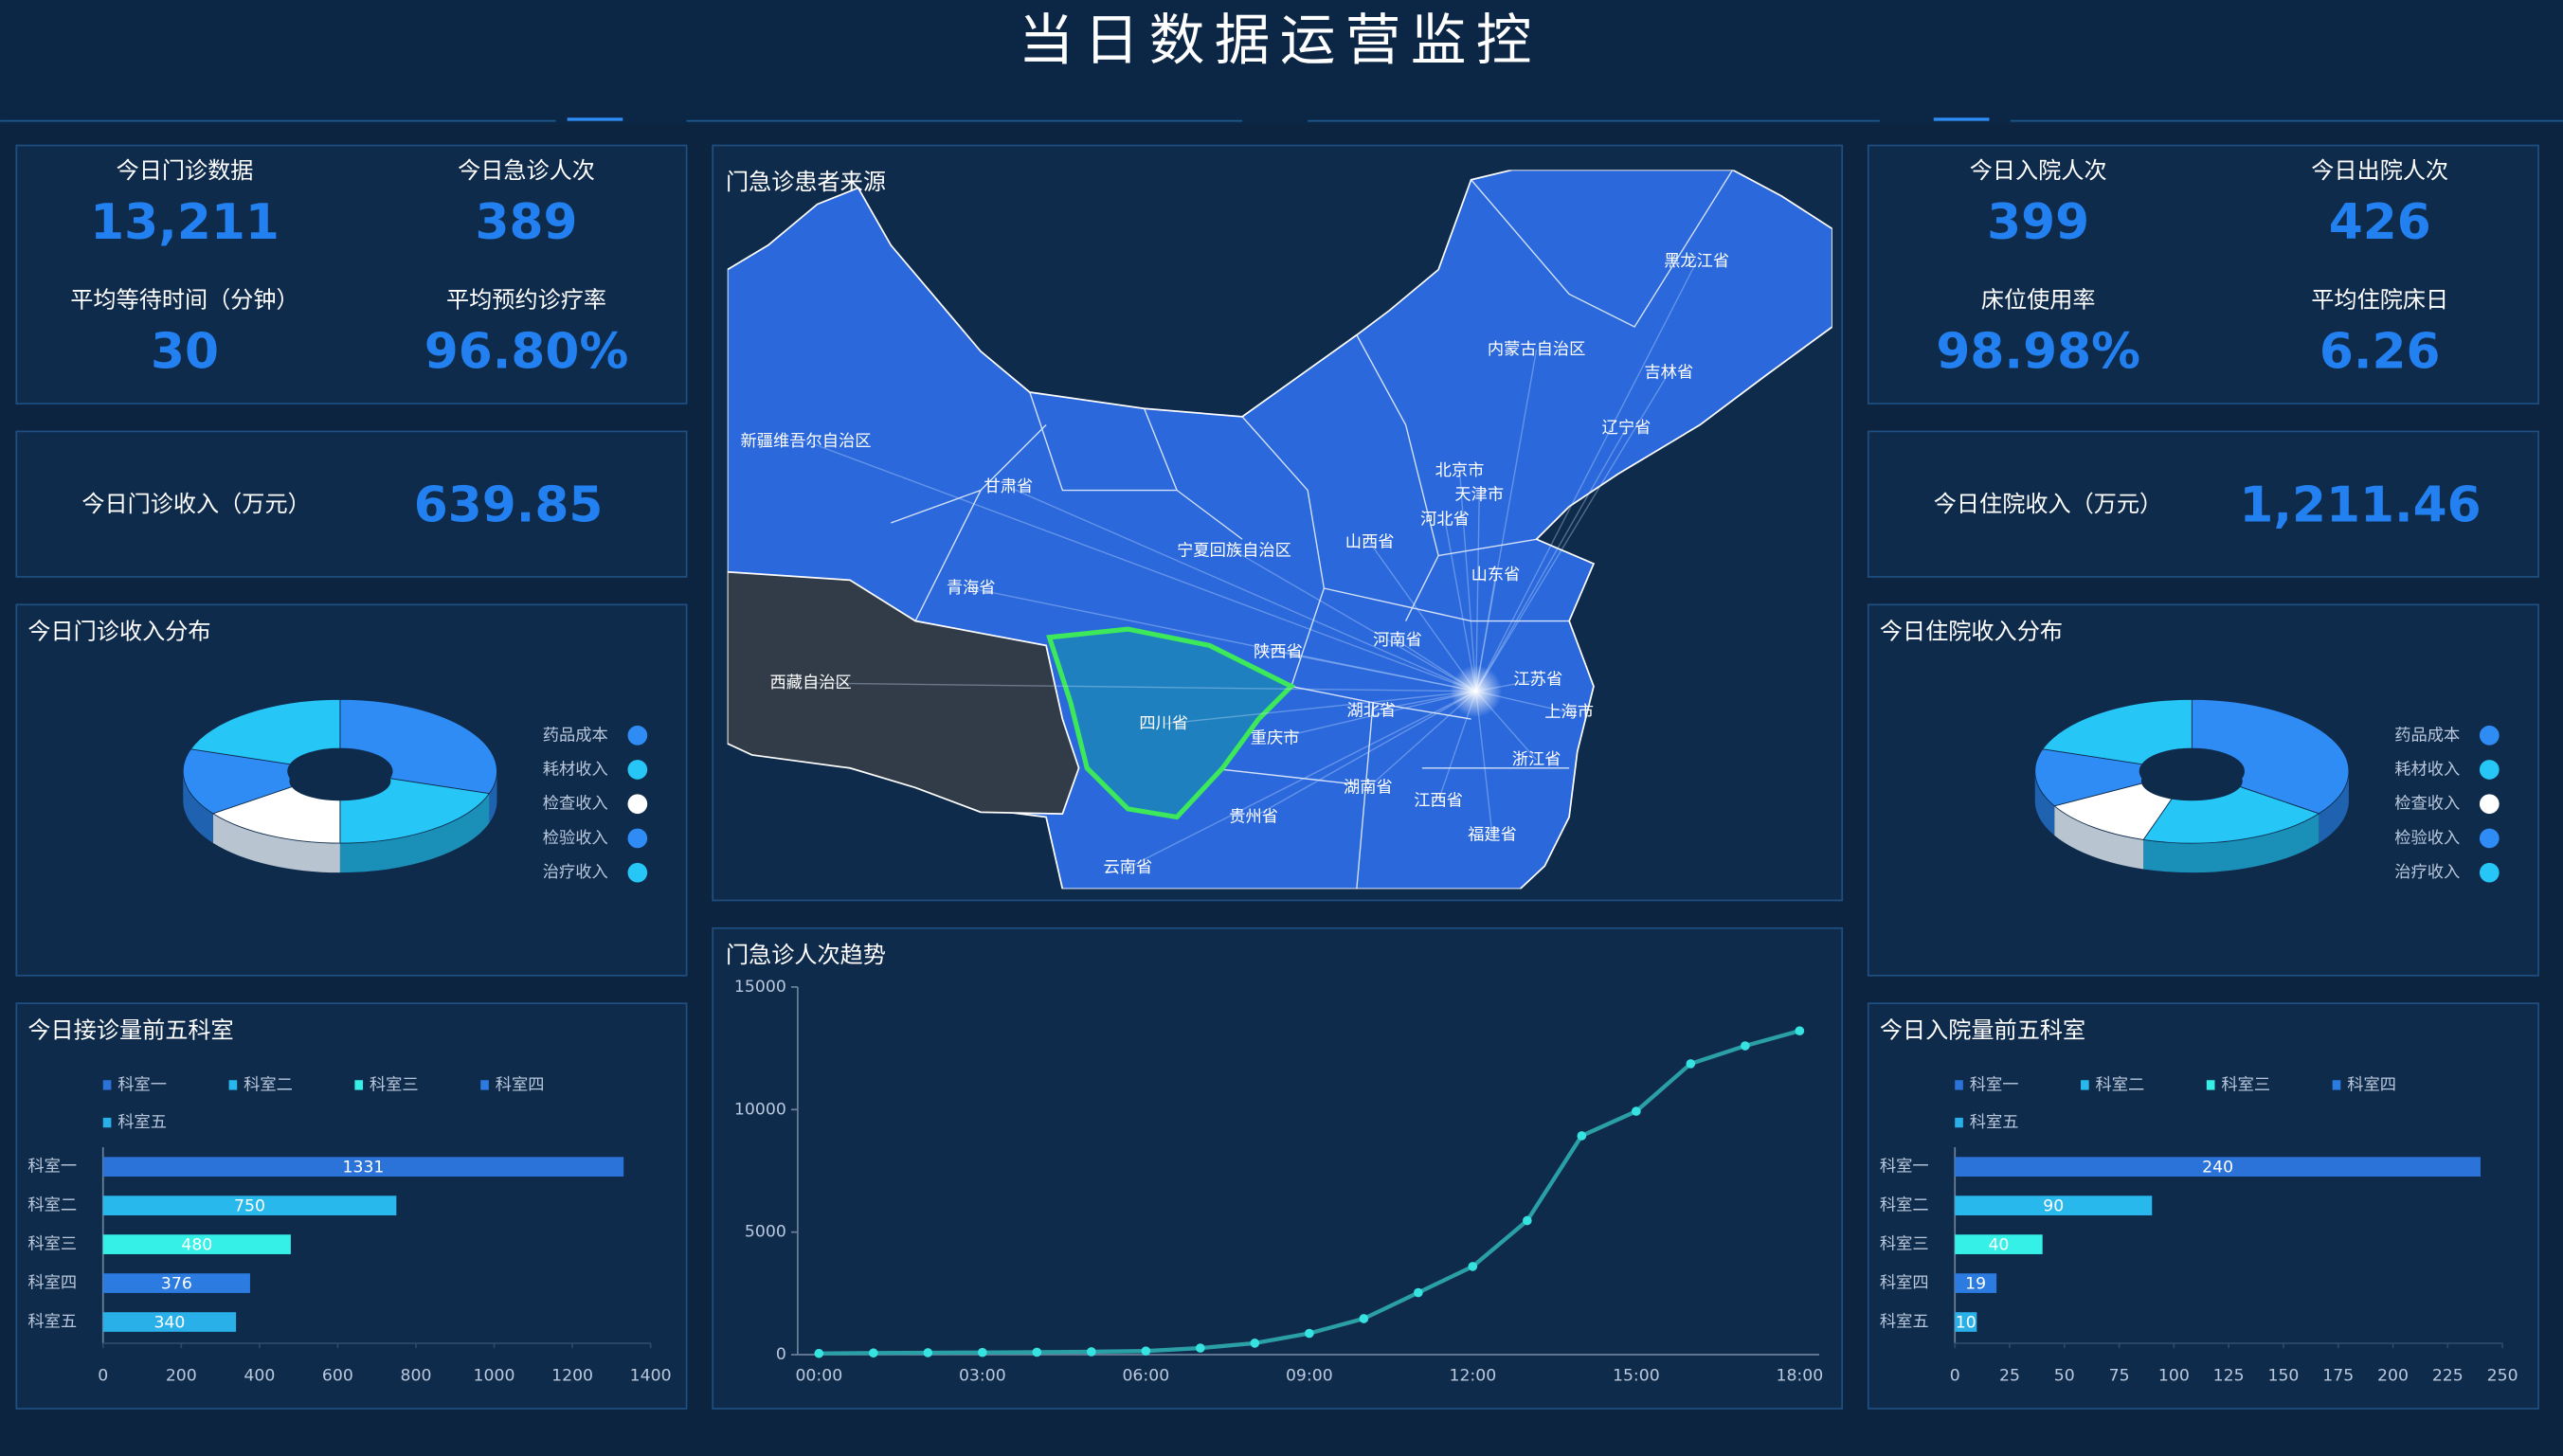  What do you see at coordinates (781, 1355) in the screenshot?
I see `y-tick-label: 0` at bounding box center [781, 1355].